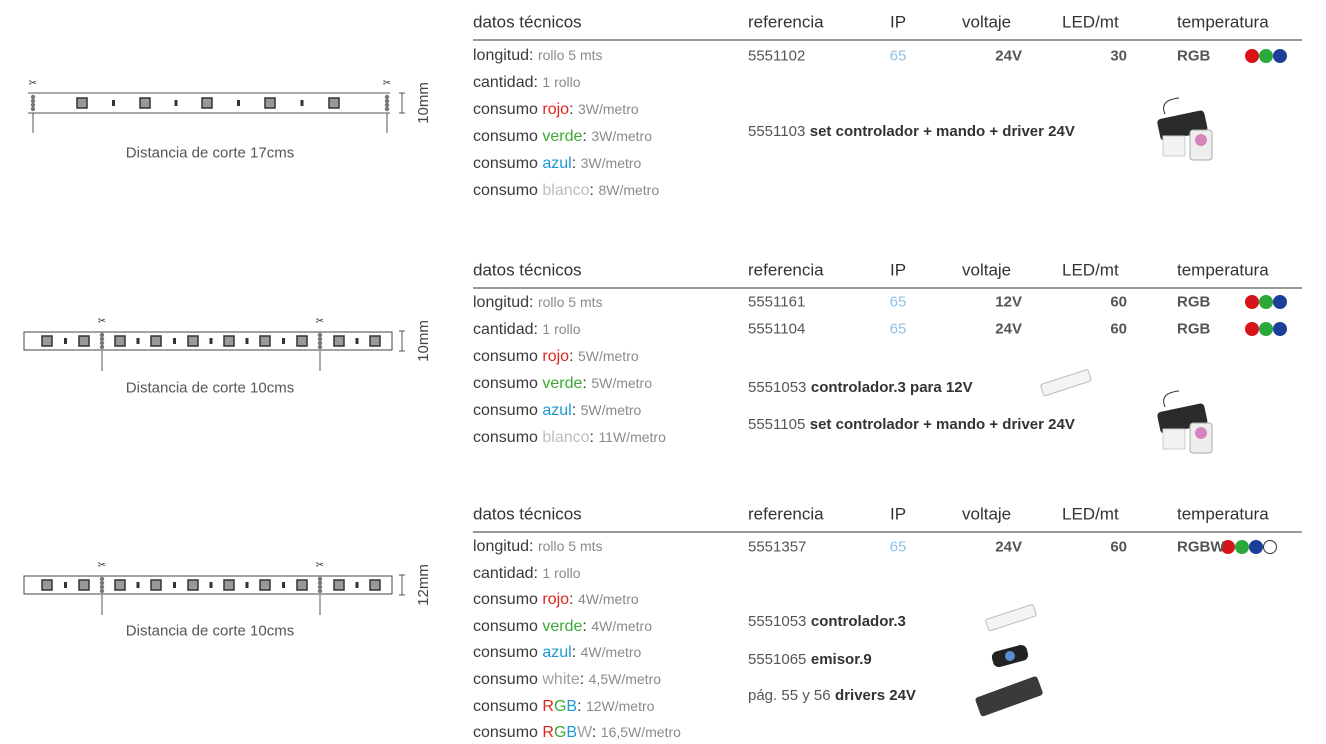 This screenshot has height=744, width=1326. What do you see at coordinates (611, 652) in the screenshot?
I see `spec-value: 4W/metro` at bounding box center [611, 652].